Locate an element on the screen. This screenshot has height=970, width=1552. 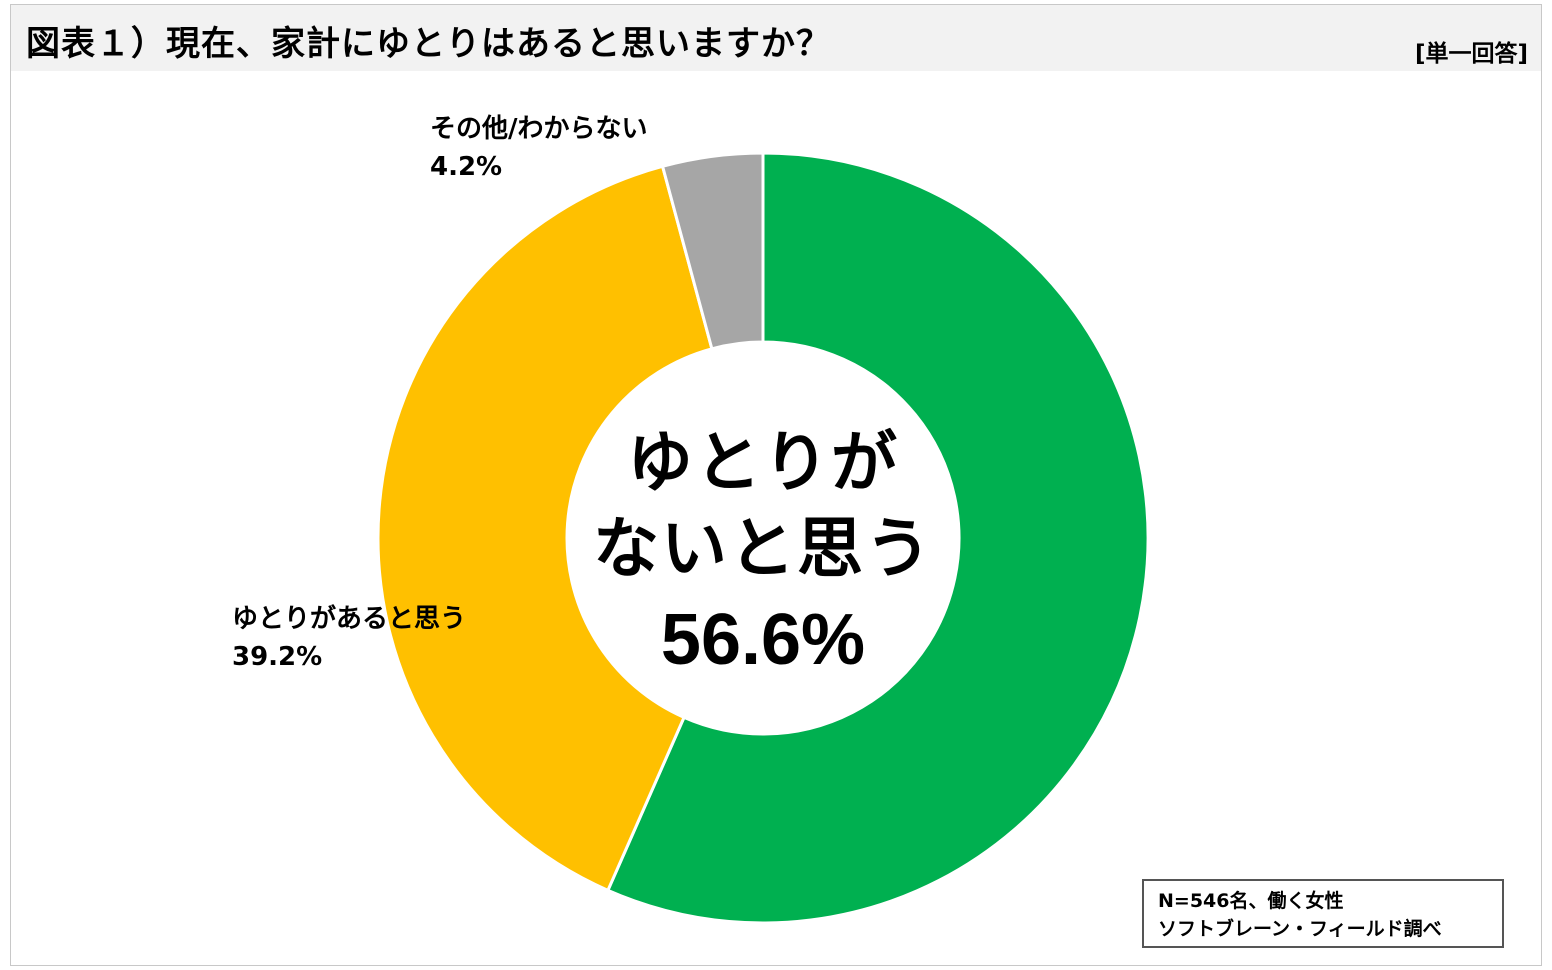
slice-label-other-value: 4.2% is located at coordinates (466, 167).